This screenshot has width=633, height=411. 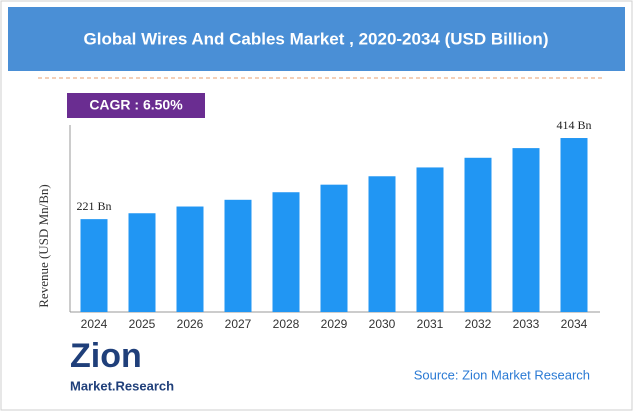 I want to click on x-tick-label: 2025, so click(x=142, y=324).